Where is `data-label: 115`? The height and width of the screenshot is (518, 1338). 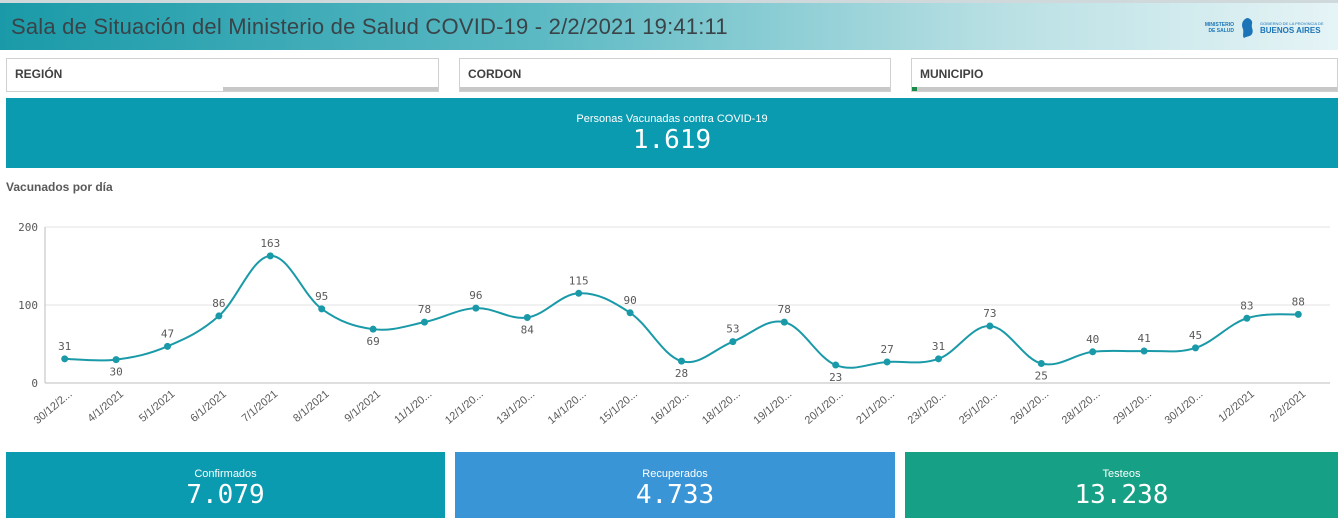 data-label: 115 is located at coordinates (579, 280).